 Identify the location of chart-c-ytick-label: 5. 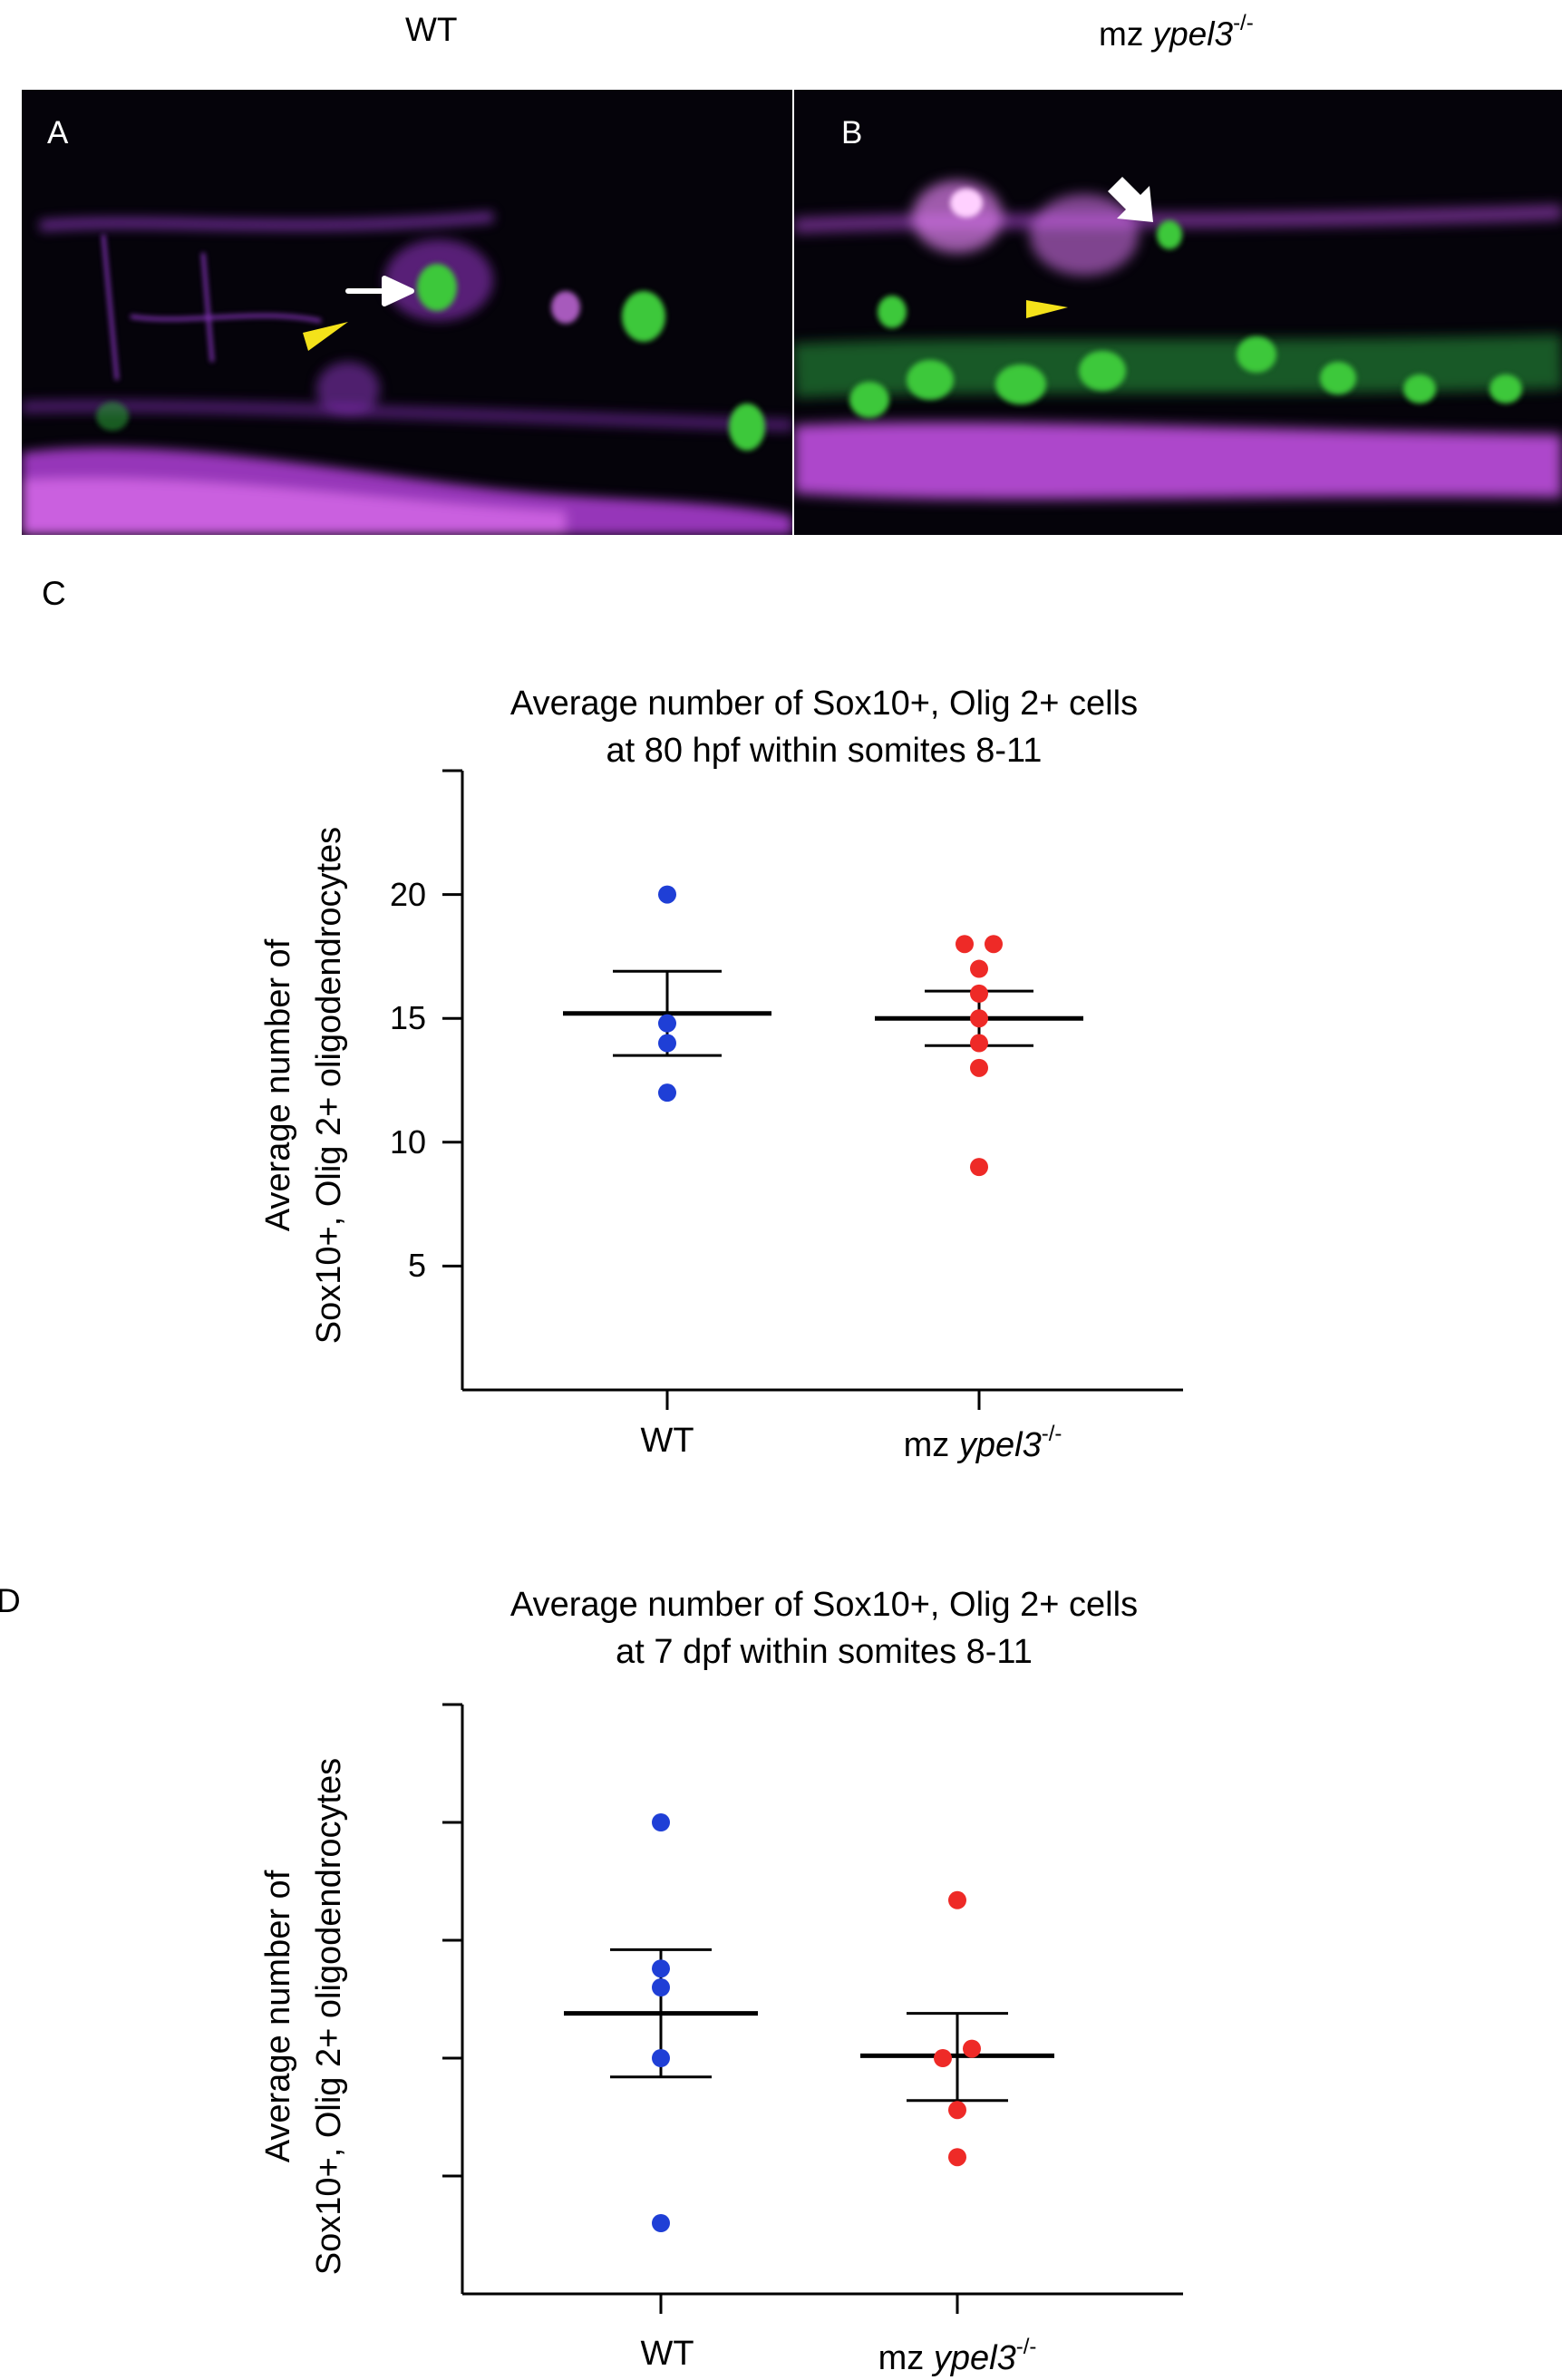
(416, 1266).